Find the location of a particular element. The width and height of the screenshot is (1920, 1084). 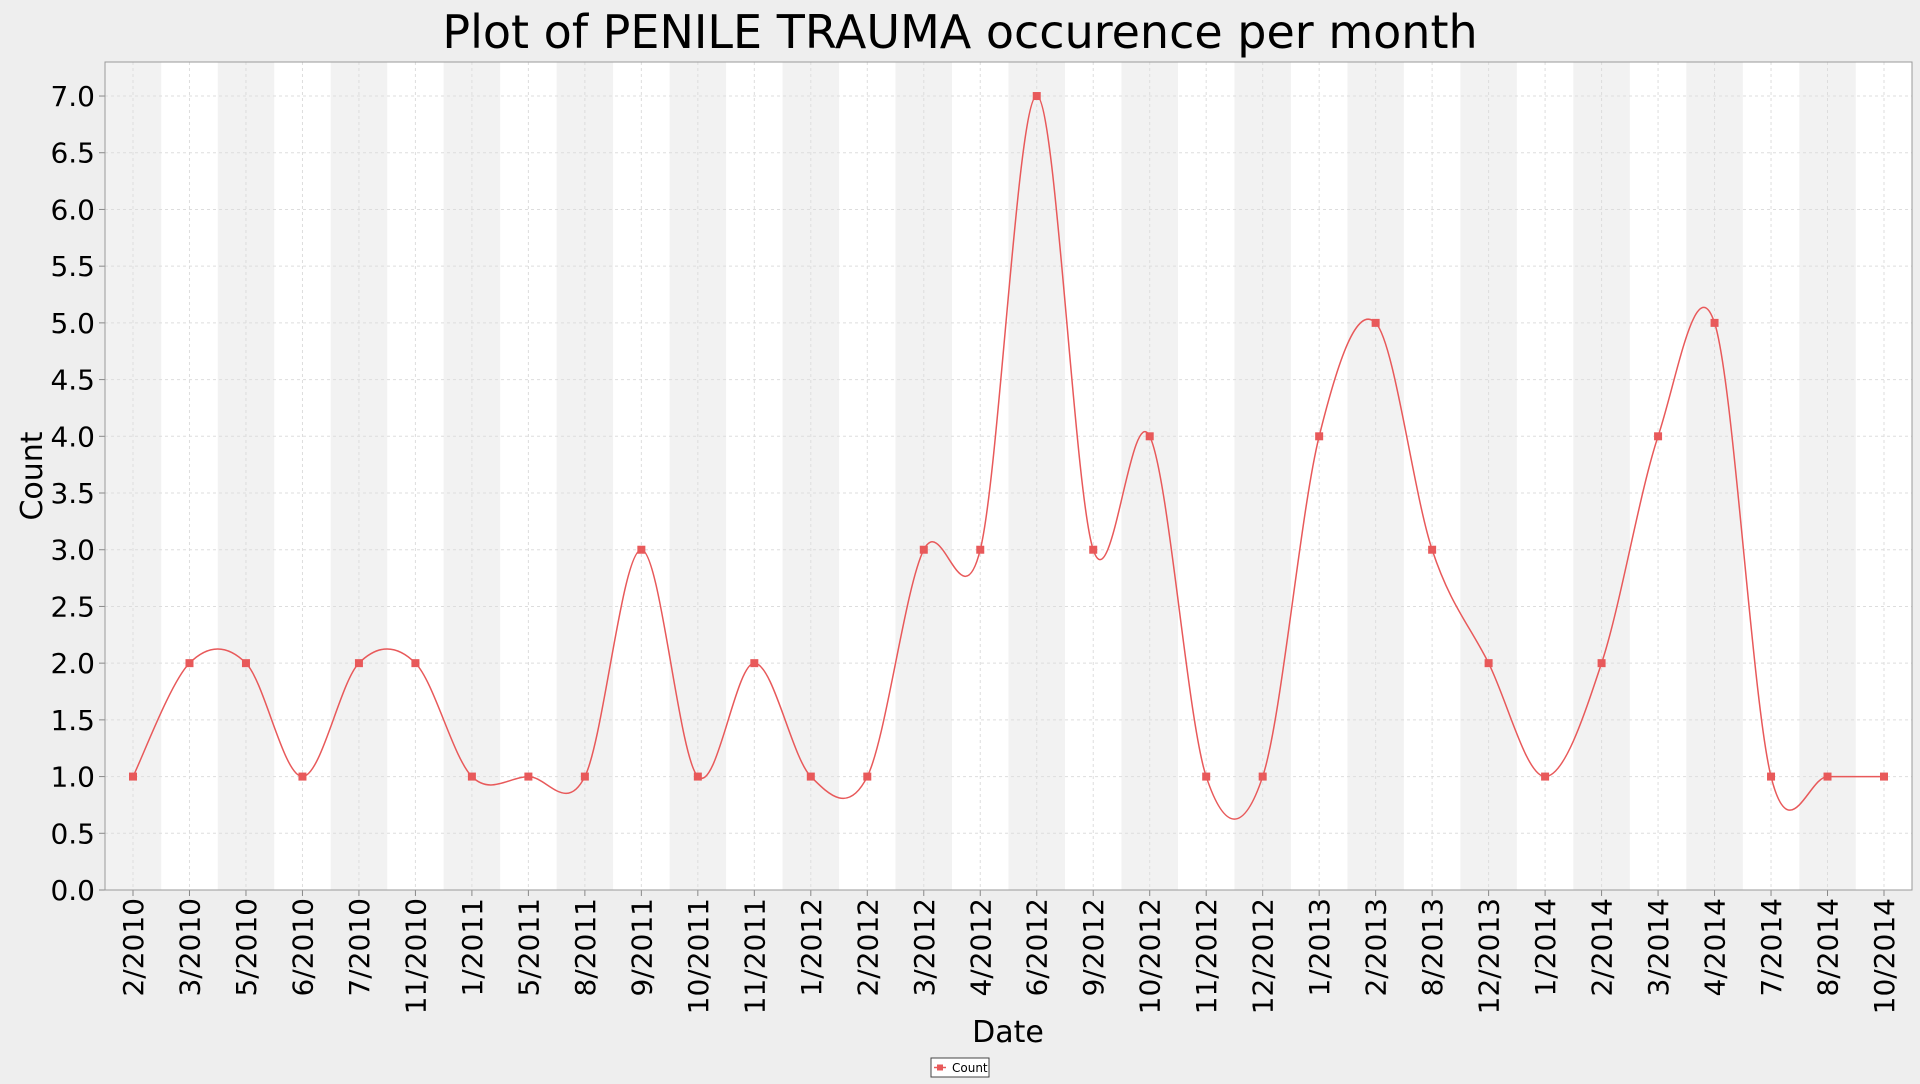

y-tick-label: 4.0 is located at coordinates (72, 436).